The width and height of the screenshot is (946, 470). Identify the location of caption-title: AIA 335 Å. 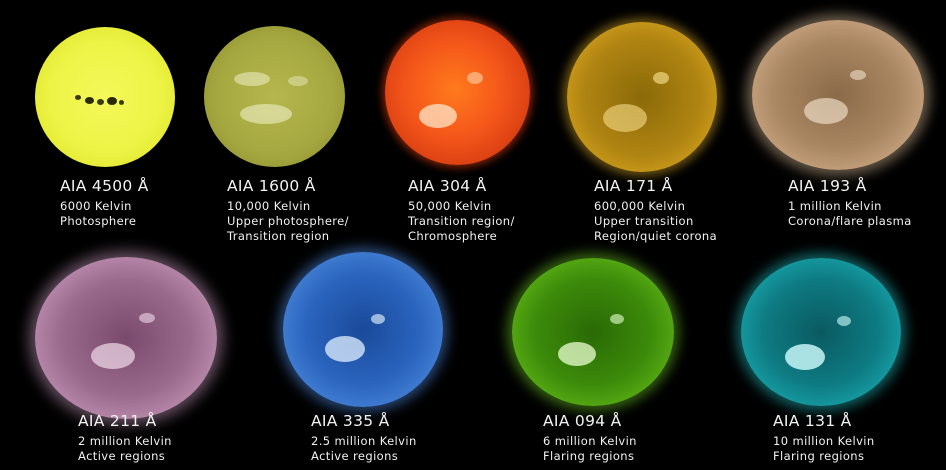
(350, 421).